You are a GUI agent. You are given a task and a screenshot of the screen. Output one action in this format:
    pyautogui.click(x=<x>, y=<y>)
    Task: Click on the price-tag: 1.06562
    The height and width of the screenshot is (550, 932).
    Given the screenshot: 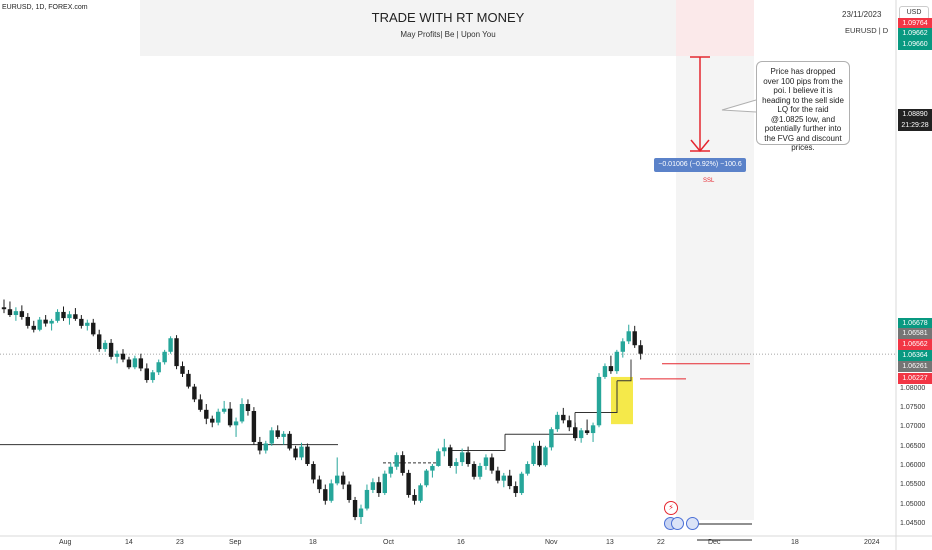 What is the action you would take?
    pyautogui.click(x=915, y=344)
    